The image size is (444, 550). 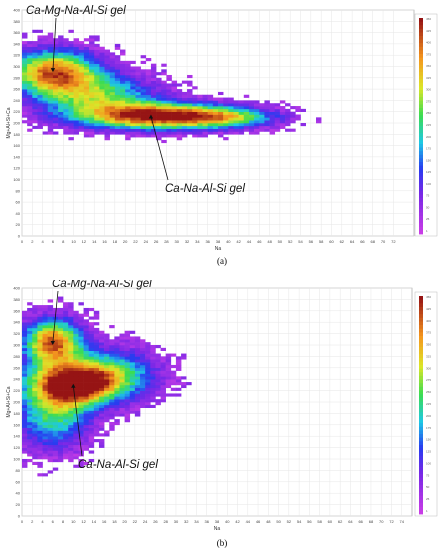 I want to click on x-tick-label: 42, so click(x=237, y=521).